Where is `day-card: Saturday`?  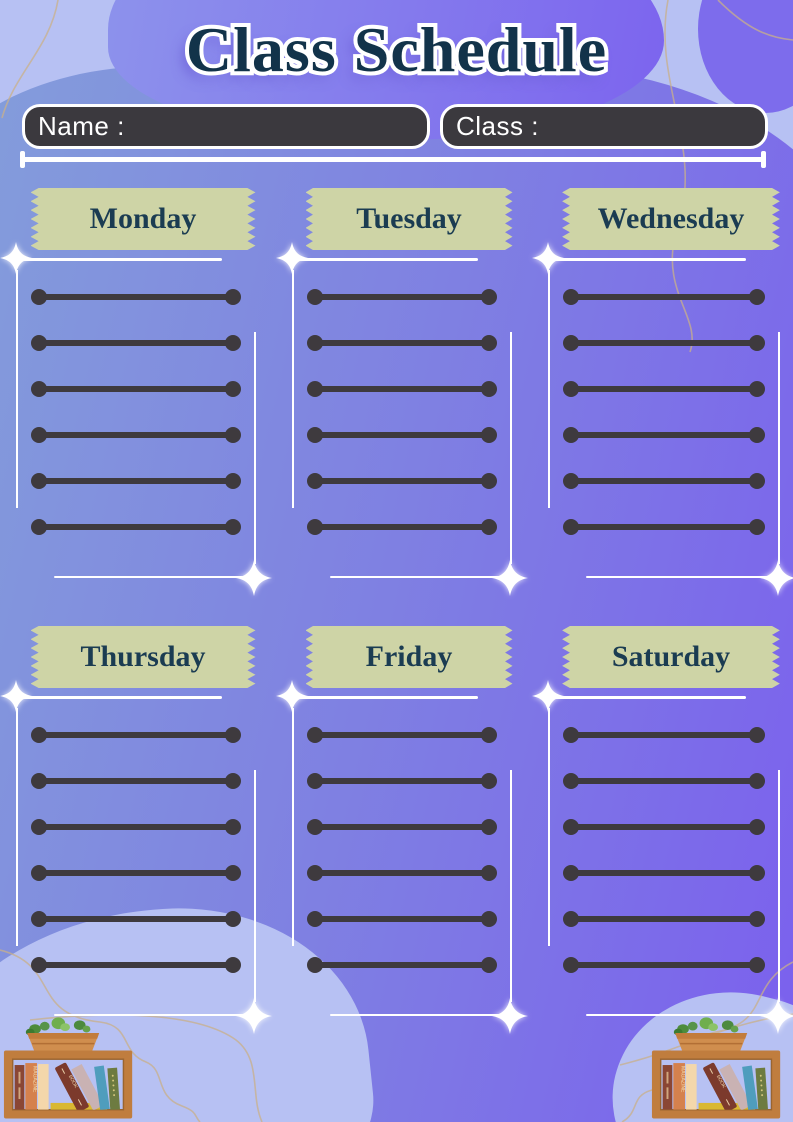 day-card: Saturday is located at coordinates (662, 830).